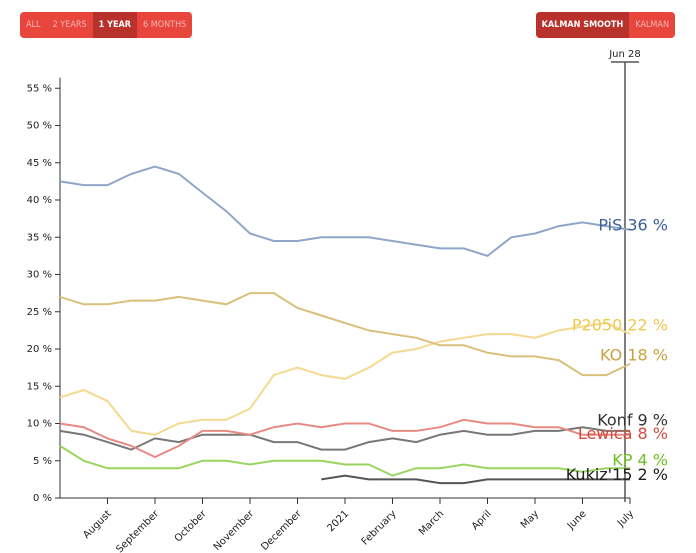 The height and width of the screenshot is (553, 696). I want to click on series-label: Lewica 8 %, so click(623, 433).